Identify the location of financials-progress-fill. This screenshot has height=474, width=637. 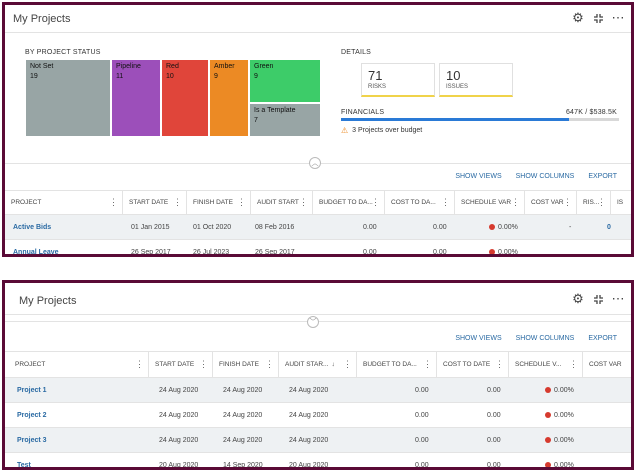
(455, 119).